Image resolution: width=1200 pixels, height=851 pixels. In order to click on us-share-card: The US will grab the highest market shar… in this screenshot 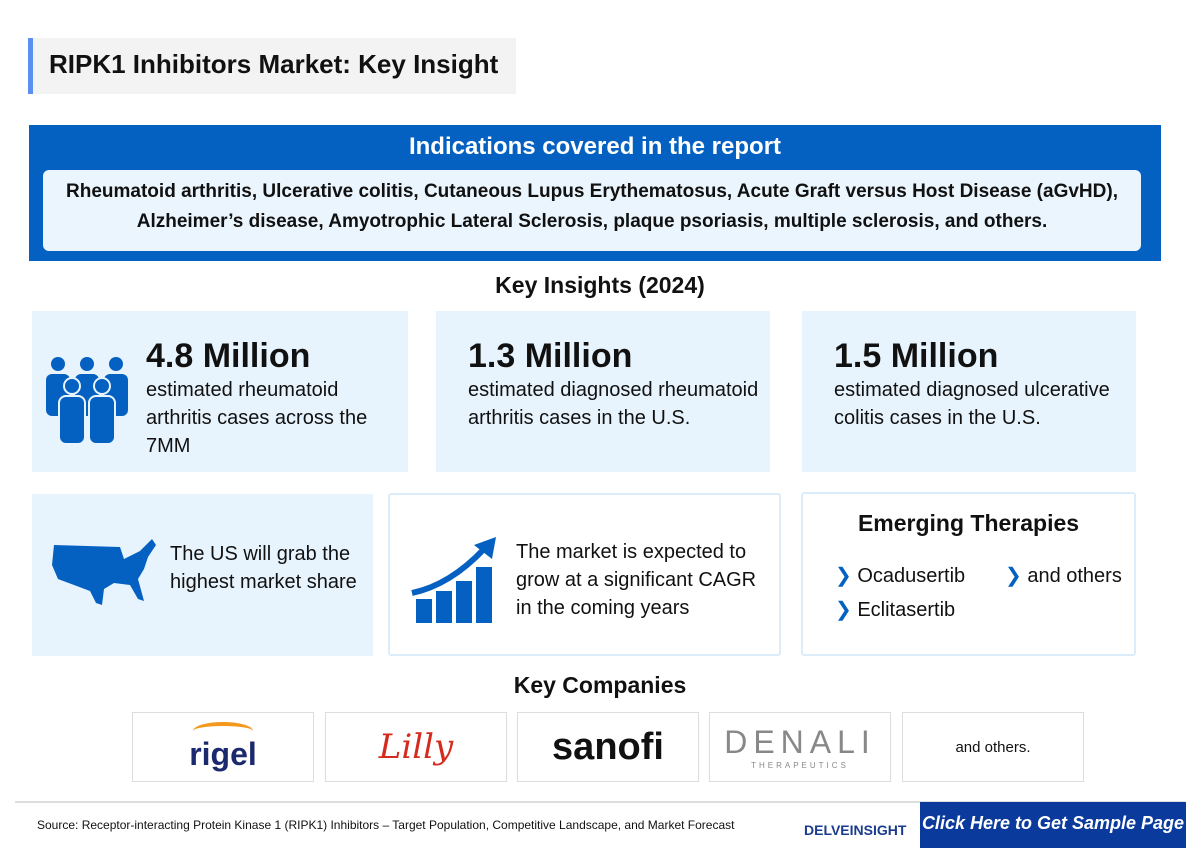, I will do `click(202, 575)`.